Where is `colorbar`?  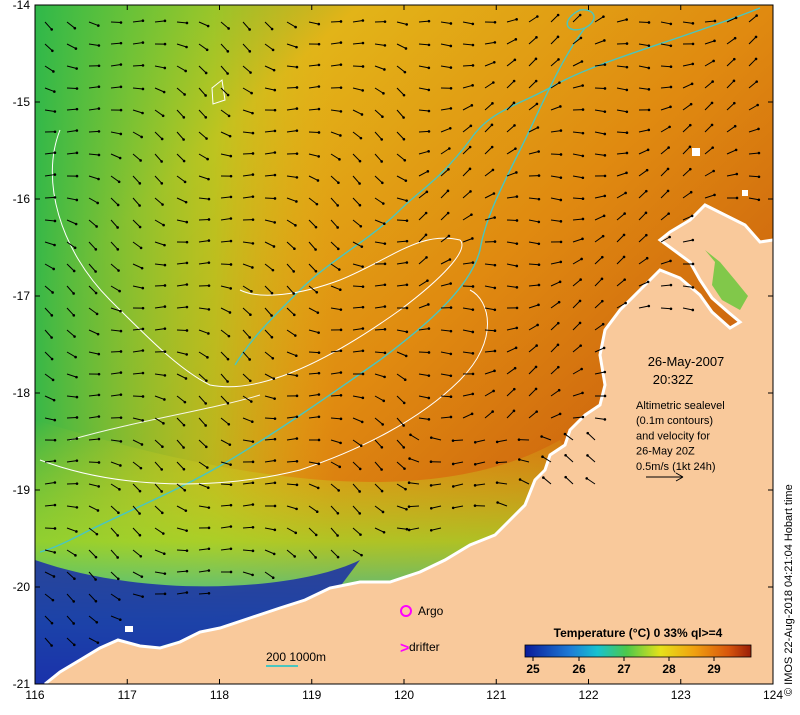
colorbar is located at coordinates (638, 651).